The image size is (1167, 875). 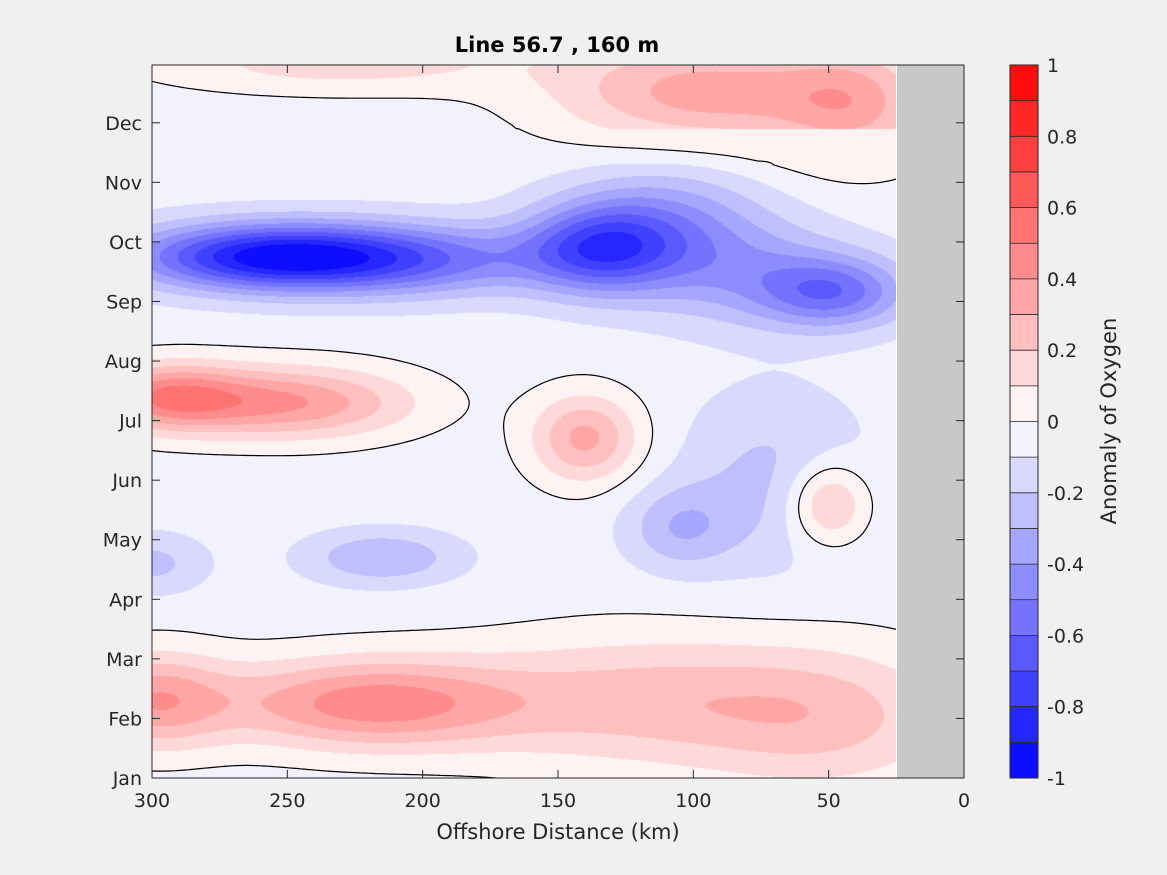 What do you see at coordinates (693, 801) in the screenshot?
I see `x-tick-label: 100` at bounding box center [693, 801].